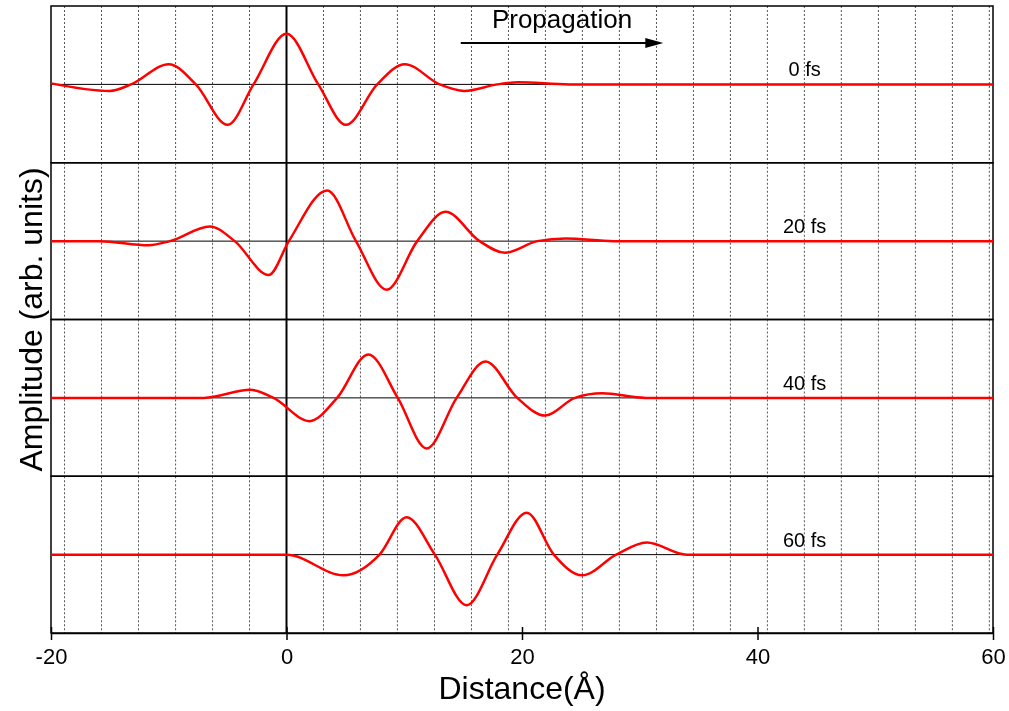 Image resolution: width=1009 pixels, height=711 pixels. I want to click on x-tick-label: 0, so click(287, 656).